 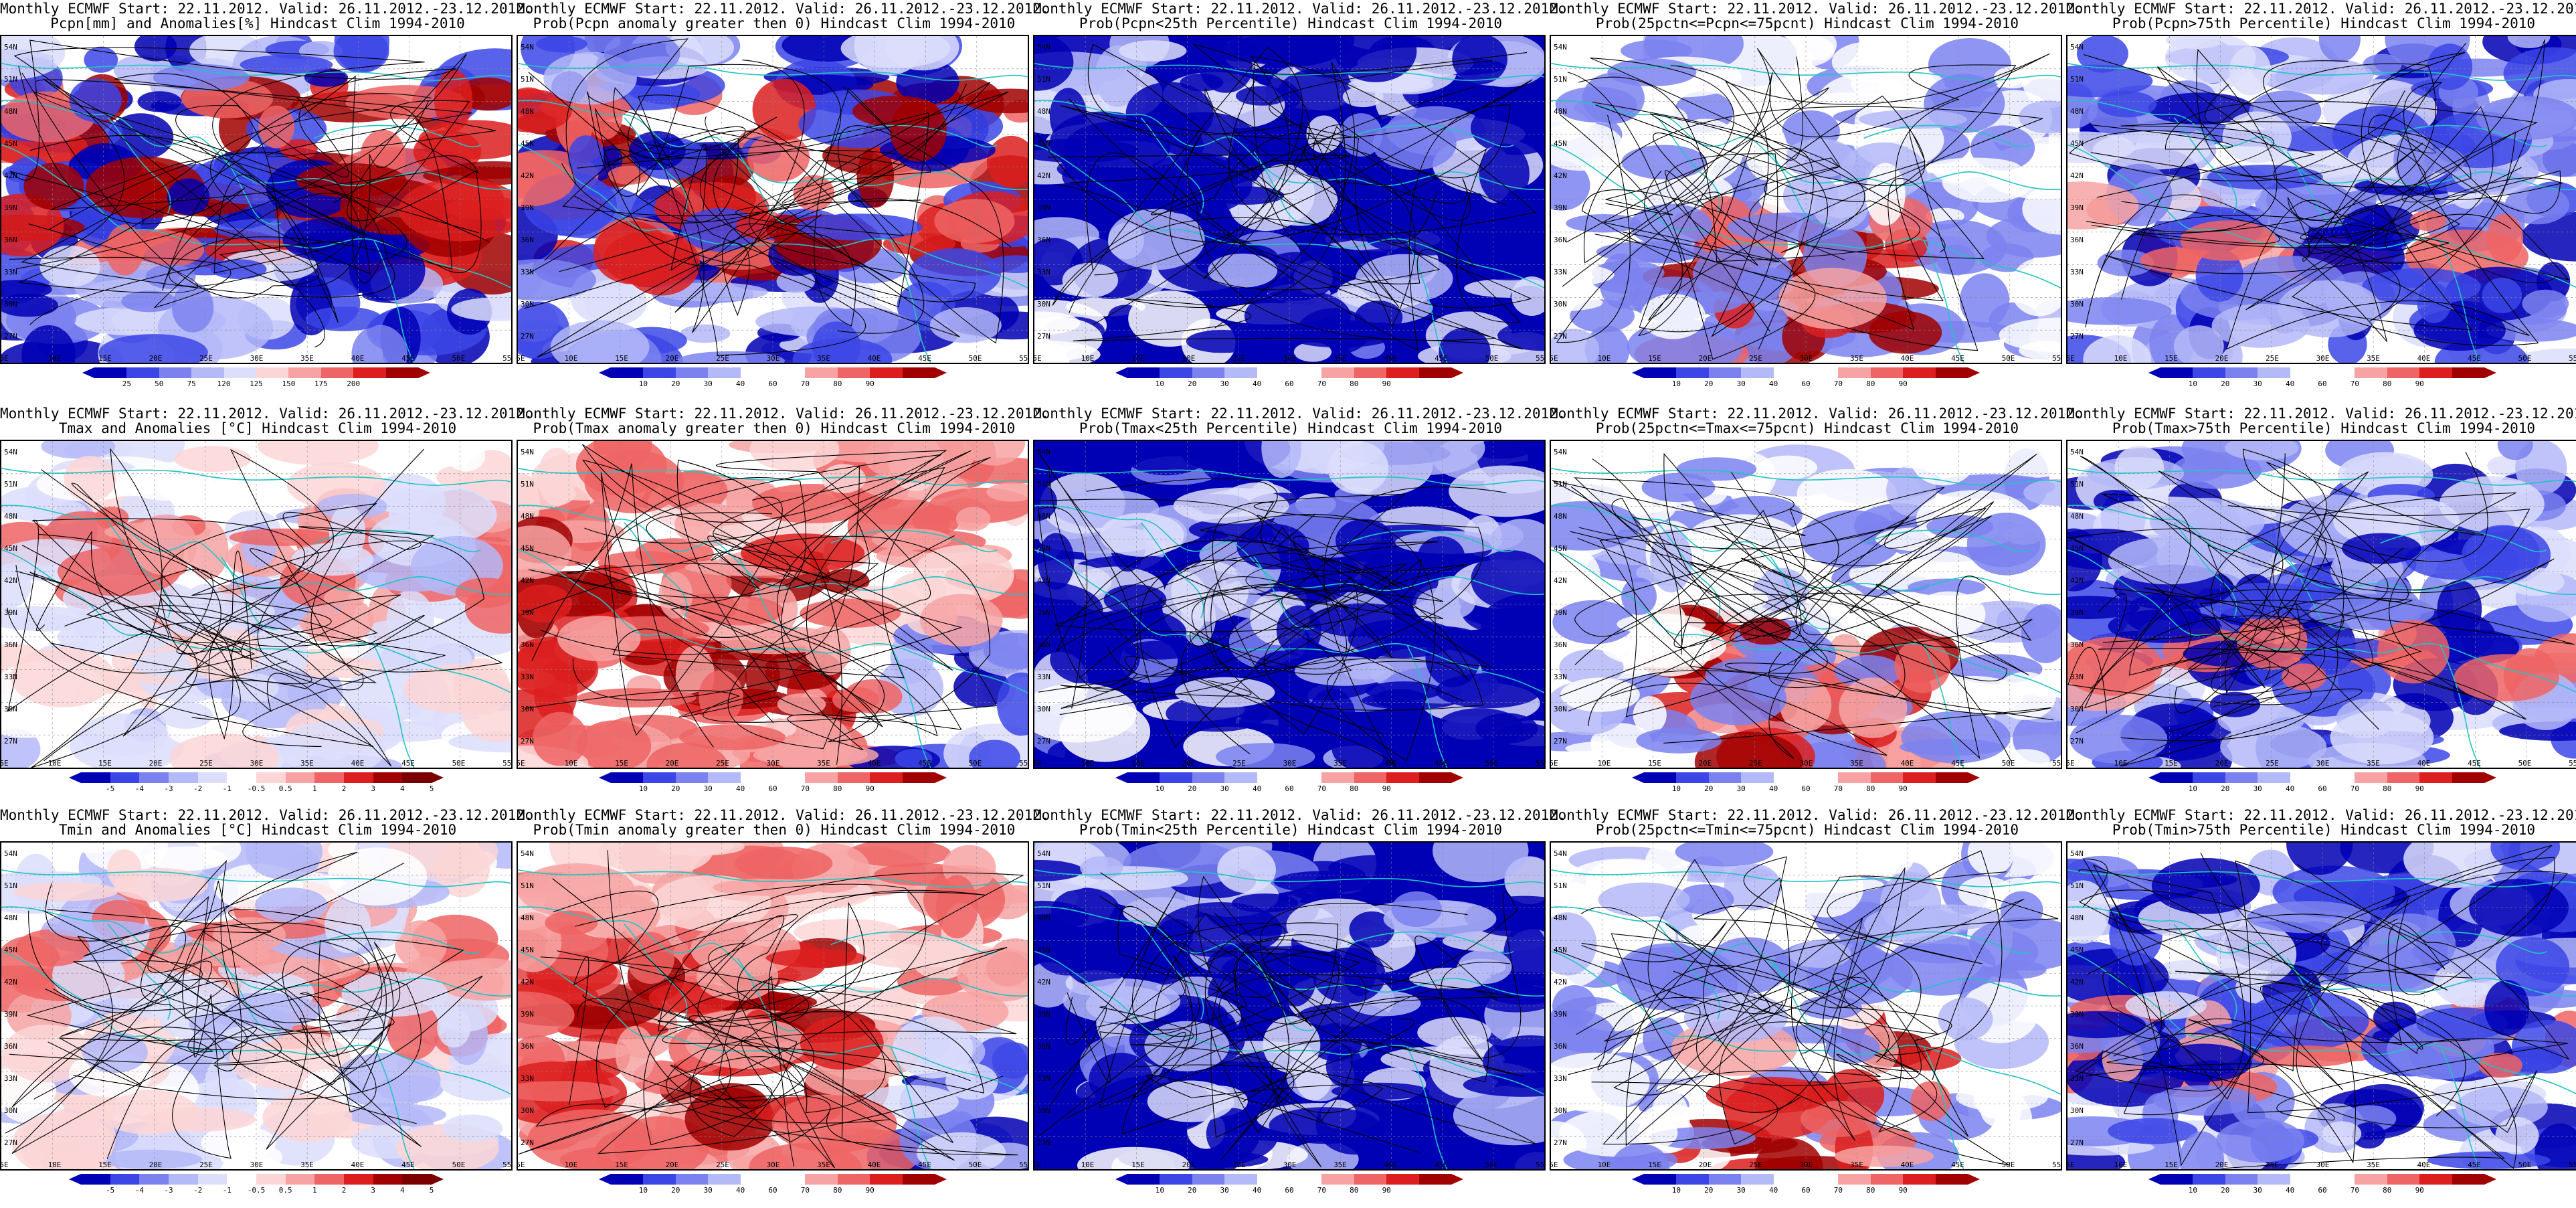 I want to click on longitude-label: 45E, so click(x=1957, y=763).